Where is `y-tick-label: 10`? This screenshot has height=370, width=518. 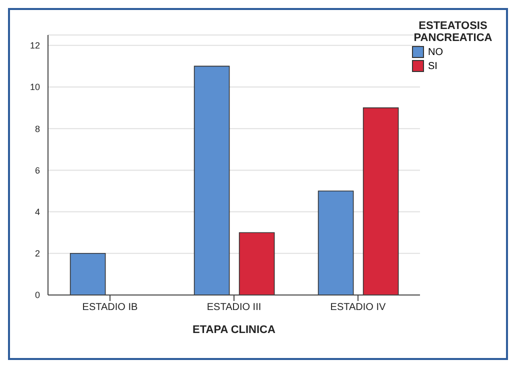 y-tick-label: 10 is located at coordinates (35, 87).